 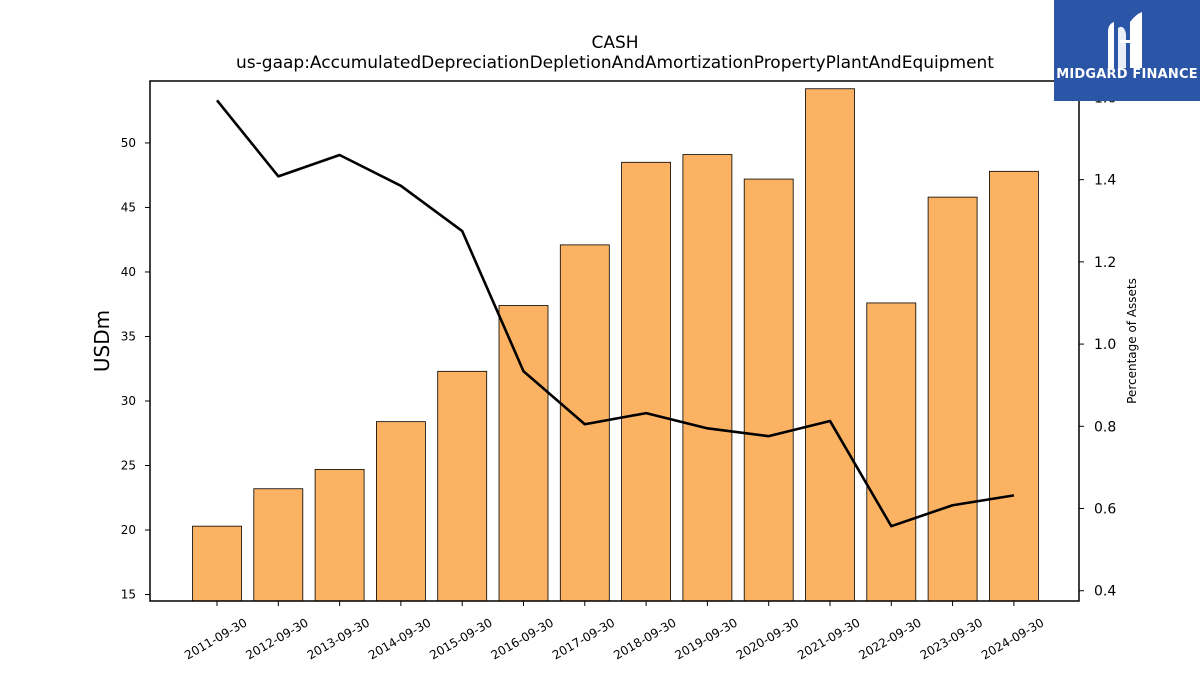 What do you see at coordinates (1105, 181) in the screenshot?
I see `y2-tick-label: 1.4` at bounding box center [1105, 181].